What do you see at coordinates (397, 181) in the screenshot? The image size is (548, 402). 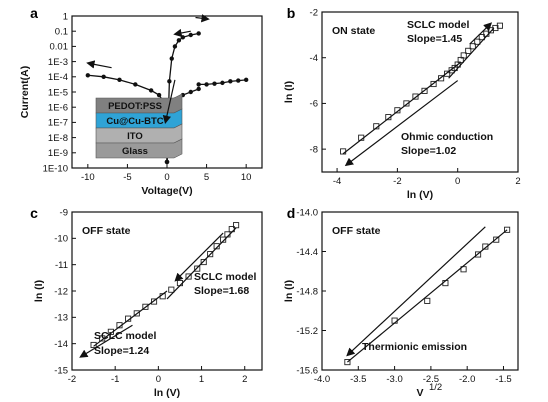 I see `x-tick-label: -2` at bounding box center [397, 181].